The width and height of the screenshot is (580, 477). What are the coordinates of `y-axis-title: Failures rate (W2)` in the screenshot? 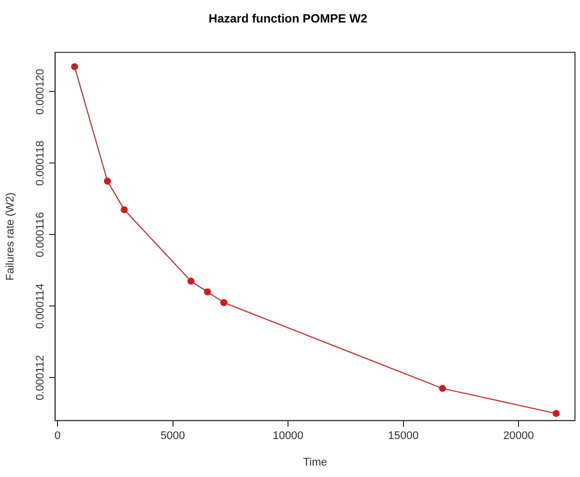 It's located at (10, 236).